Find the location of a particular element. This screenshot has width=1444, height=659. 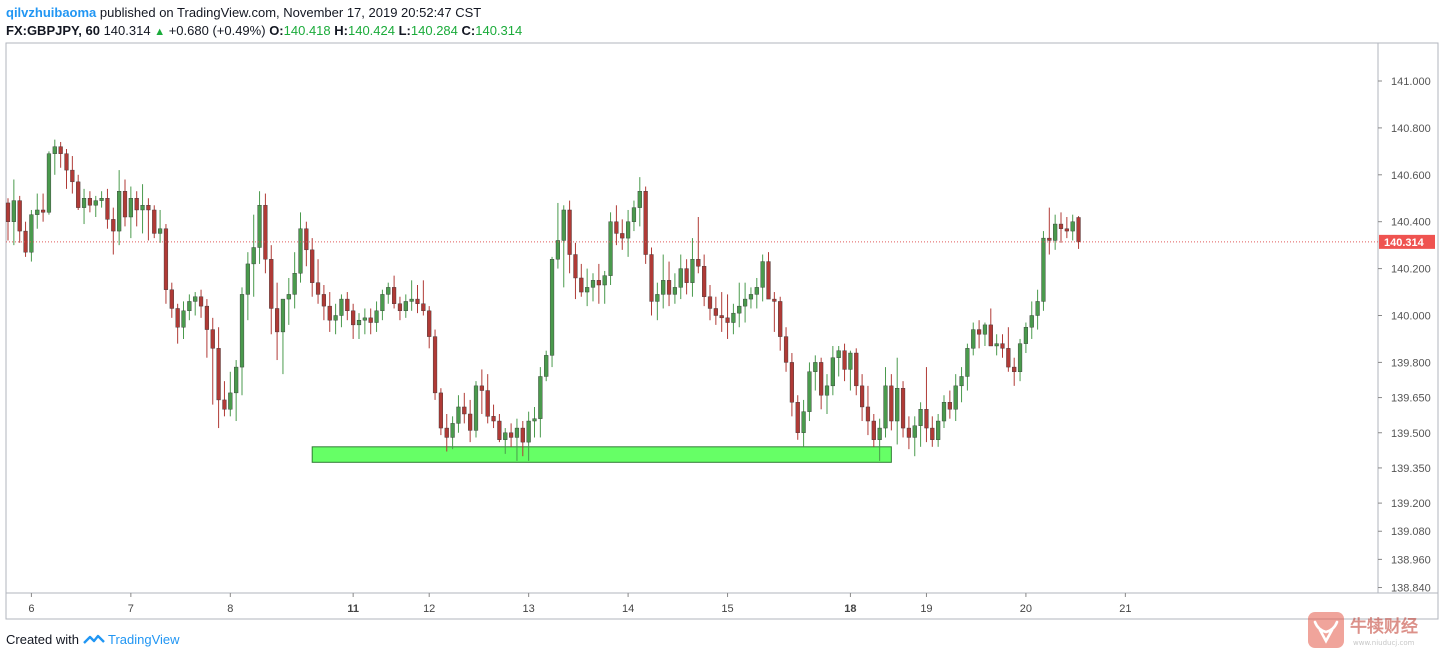

author-link: qilvzhuibaoma is located at coordinates (51, 12).